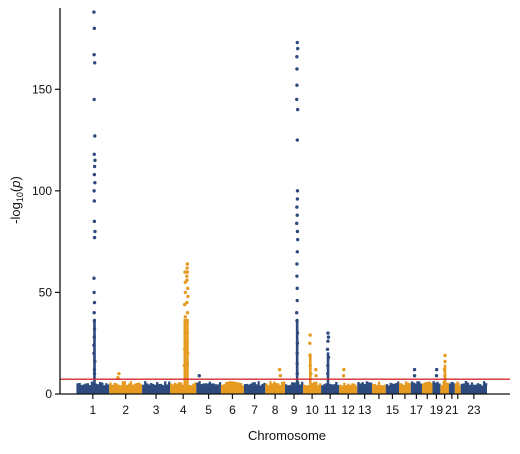 This screenshot has width=520, height=454. Describe the element at coordinates (474, 410) in the screenshot. I see `x-tick-label: 23` at that location.